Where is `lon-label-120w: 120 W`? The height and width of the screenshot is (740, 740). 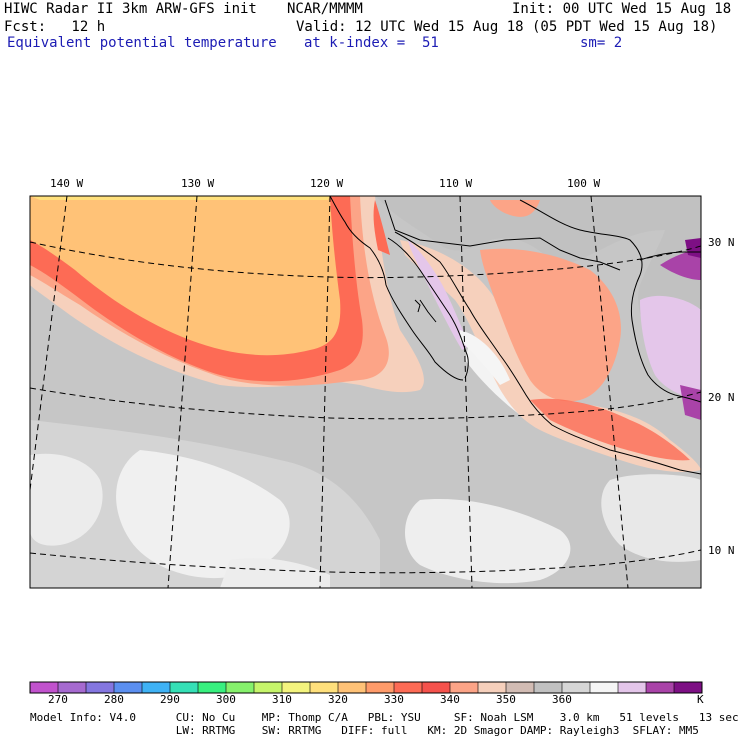
lon-label-120w: 120 W is located at coordinates (327, 183).